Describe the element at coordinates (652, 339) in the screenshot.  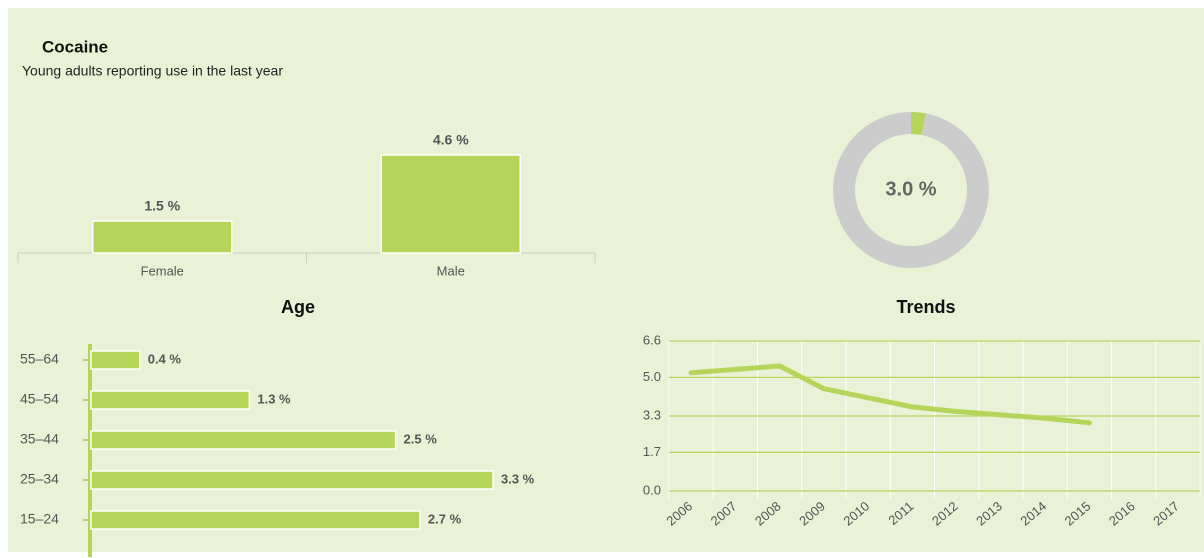
I see `y-tick-label: 6.6` at that location.